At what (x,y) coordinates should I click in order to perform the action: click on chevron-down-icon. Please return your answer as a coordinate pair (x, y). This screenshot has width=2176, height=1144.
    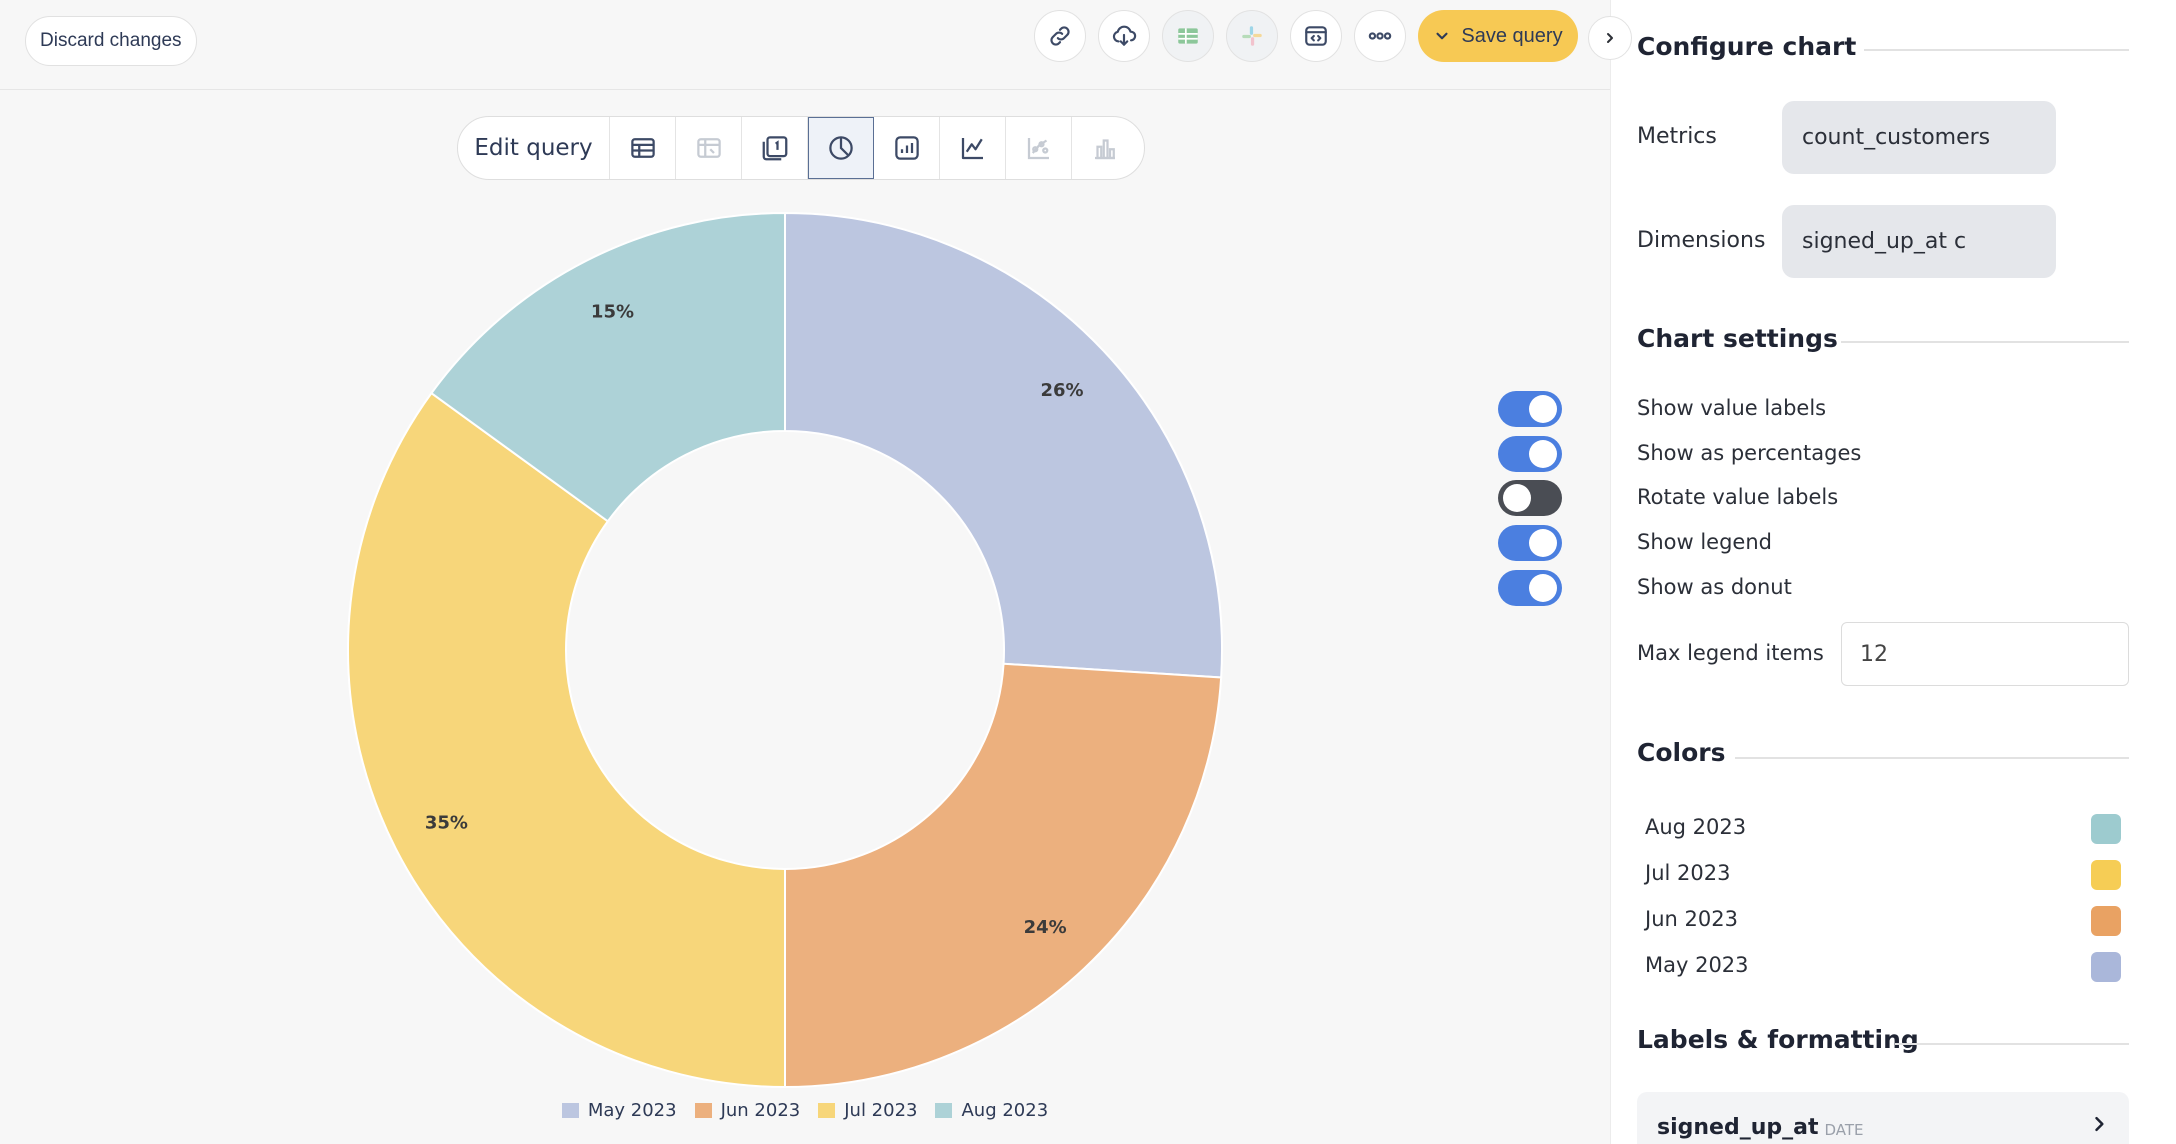
    Looking at the image, I should click on (1442, 36).